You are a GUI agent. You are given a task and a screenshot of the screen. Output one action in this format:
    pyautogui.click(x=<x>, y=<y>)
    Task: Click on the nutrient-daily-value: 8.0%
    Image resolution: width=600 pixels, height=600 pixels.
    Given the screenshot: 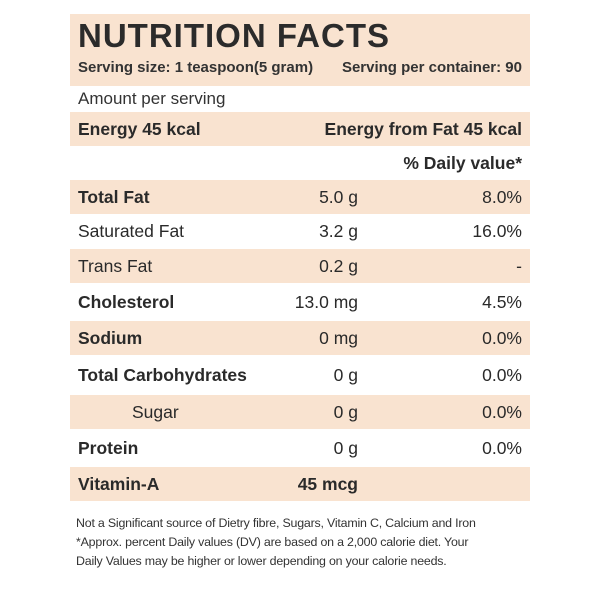 What is the action you would take?
    pyautogui.click(x=502, y=197)
    